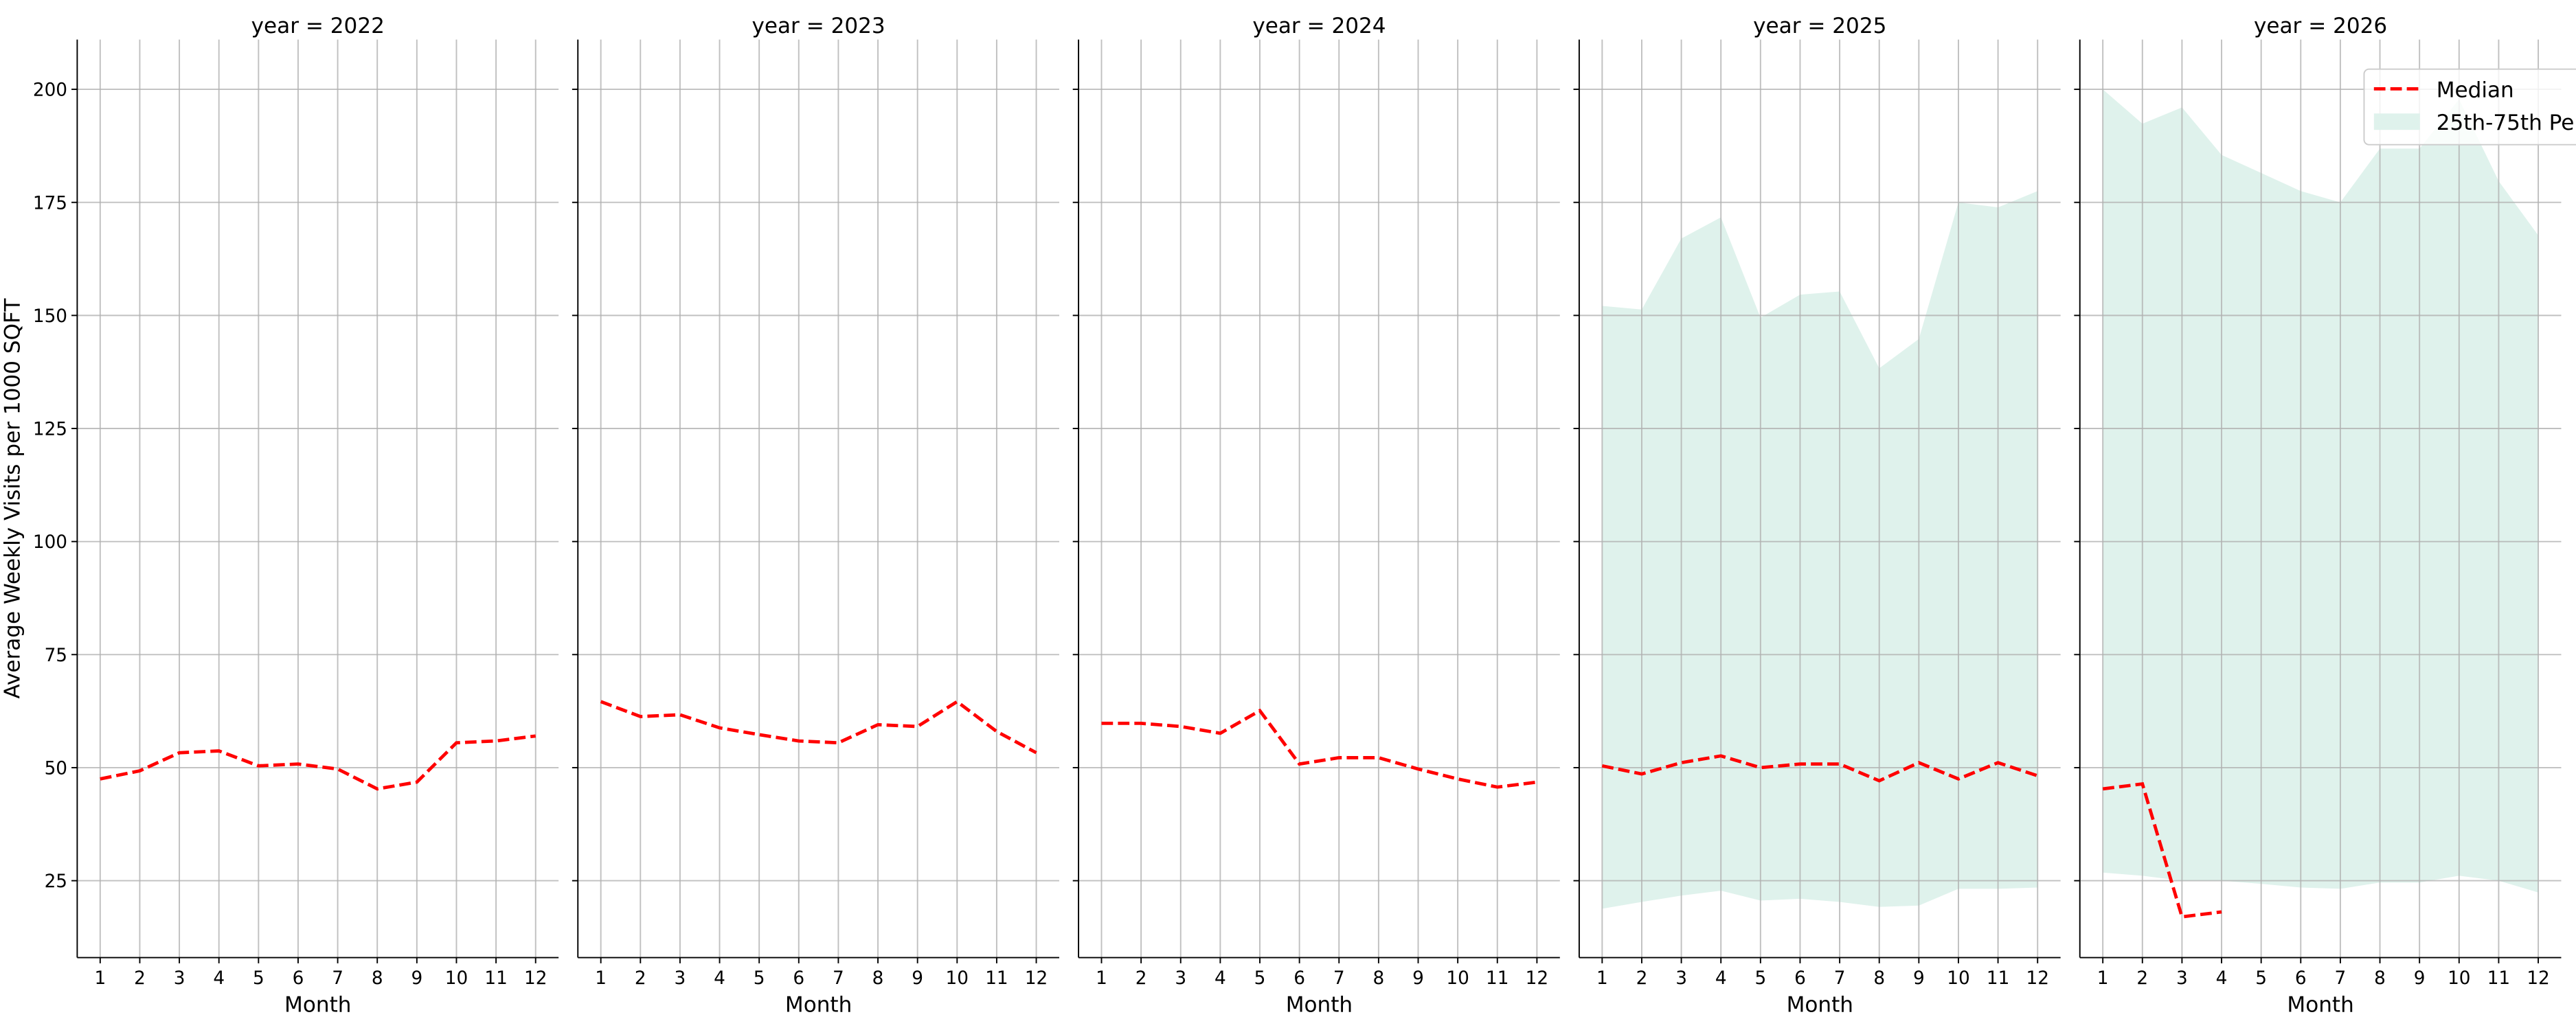  What do you see at coordinates (318, 26) in the screenshot?
I see `facet-title: year = 2022` at bounding box center [318, 26].